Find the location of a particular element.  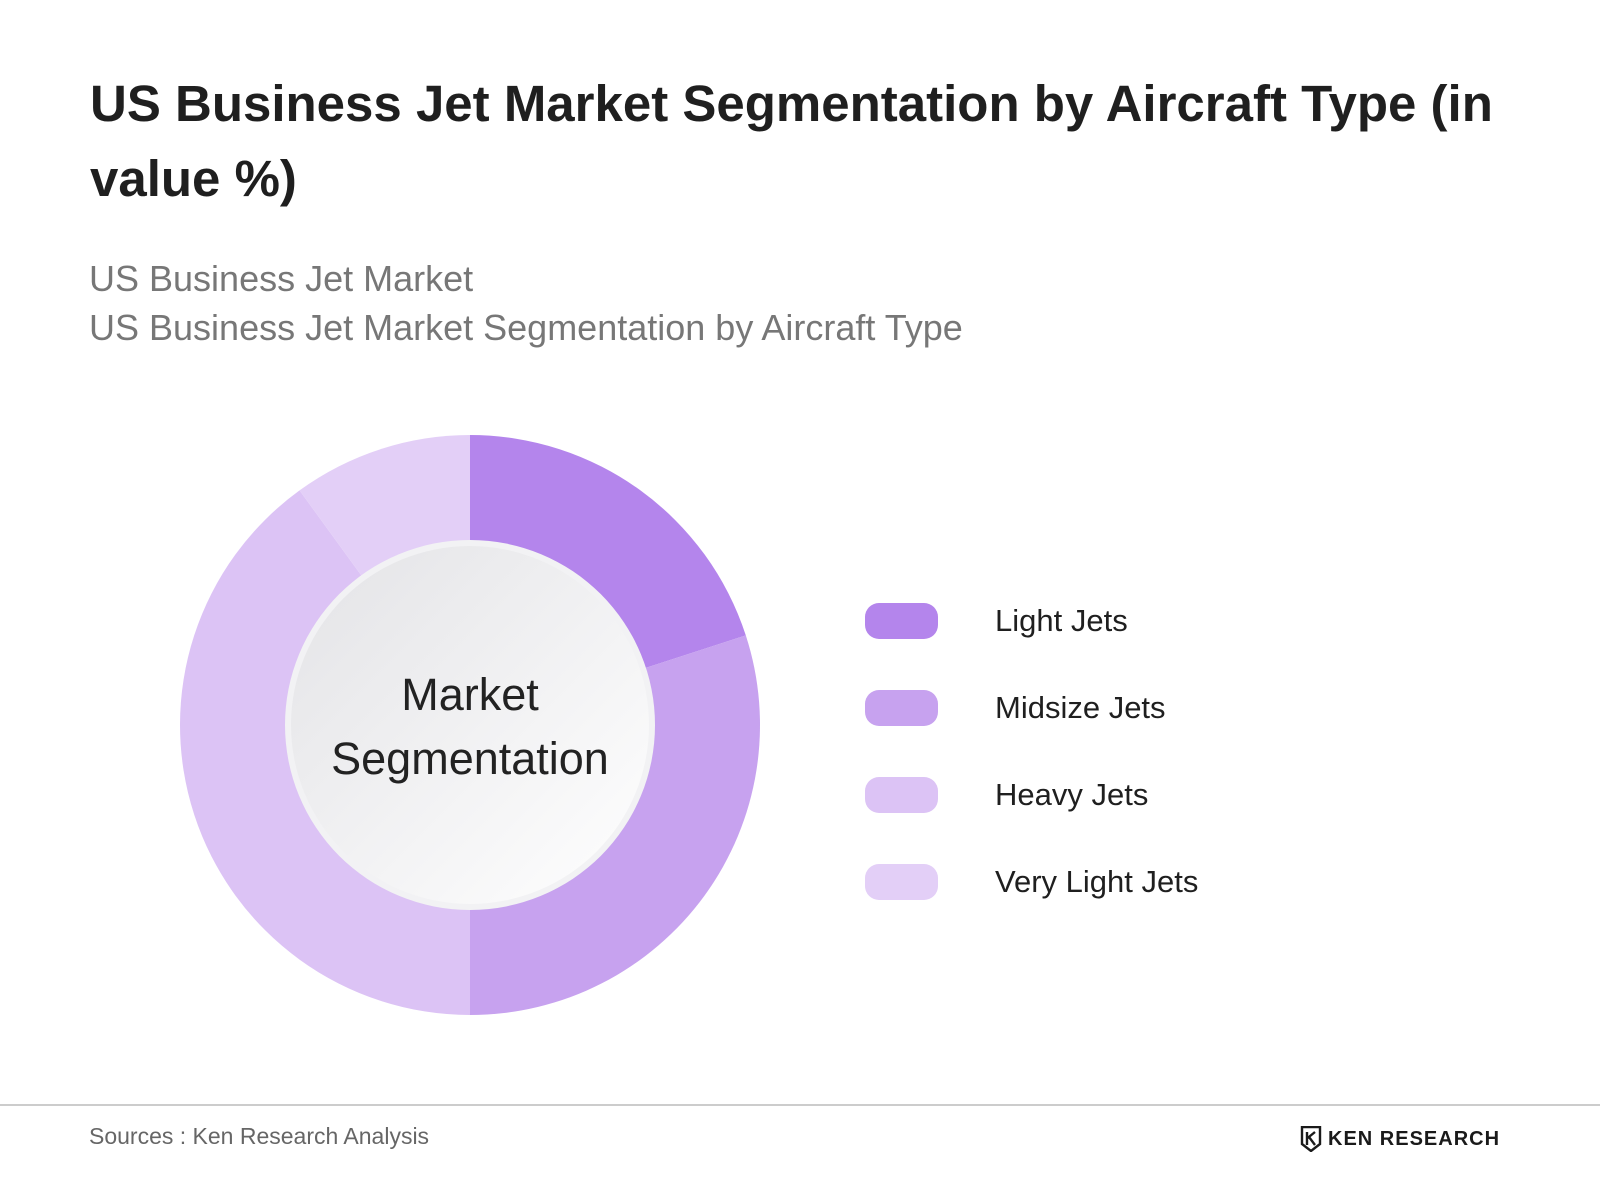

brand-logo: KEN RESEARCH is located at coordinates (1400, 1139).